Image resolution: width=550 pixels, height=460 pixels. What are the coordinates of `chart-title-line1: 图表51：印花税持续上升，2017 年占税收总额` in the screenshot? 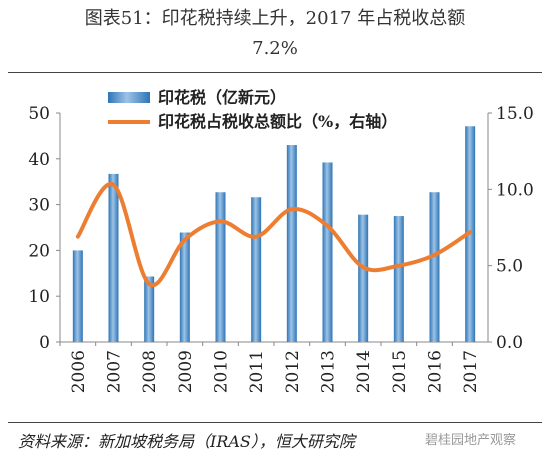 It's located at (275, 18).